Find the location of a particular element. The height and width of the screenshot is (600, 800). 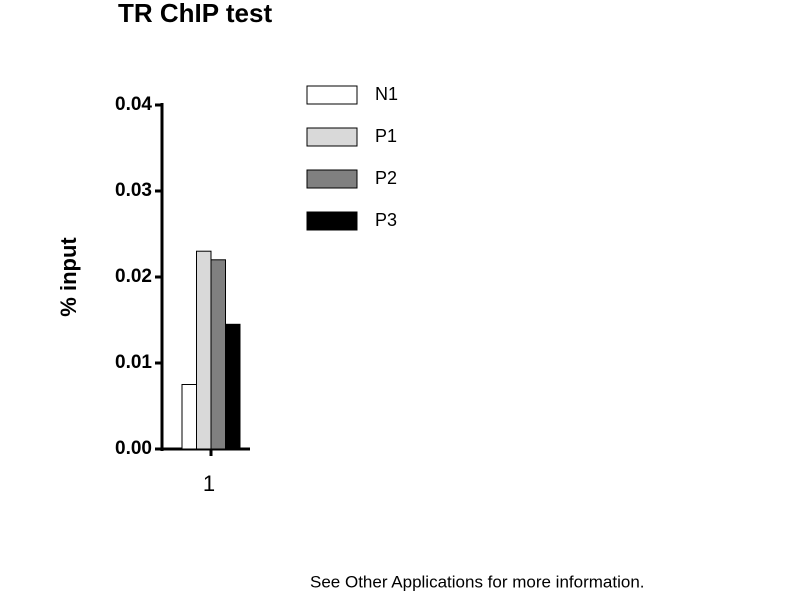

legend-label: P3 is located at coordinates (386, 220).